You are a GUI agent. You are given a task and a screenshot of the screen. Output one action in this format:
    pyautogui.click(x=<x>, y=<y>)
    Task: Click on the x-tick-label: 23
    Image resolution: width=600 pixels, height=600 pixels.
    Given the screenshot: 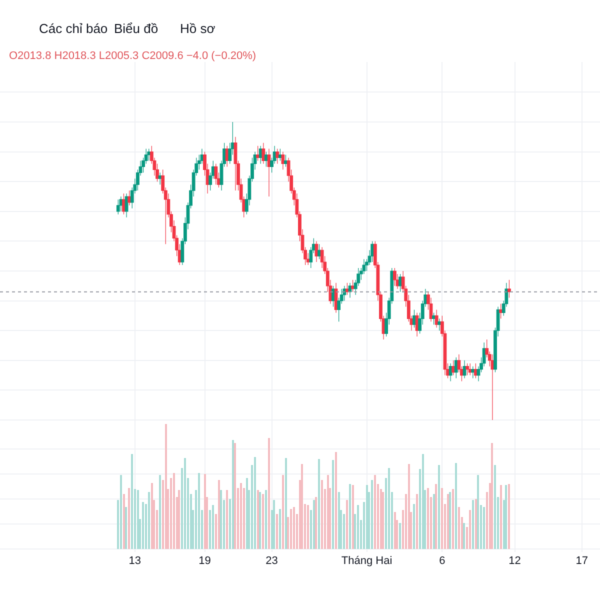 What is the action you would take?
    pyautogui.click(x=272, y=561)
    